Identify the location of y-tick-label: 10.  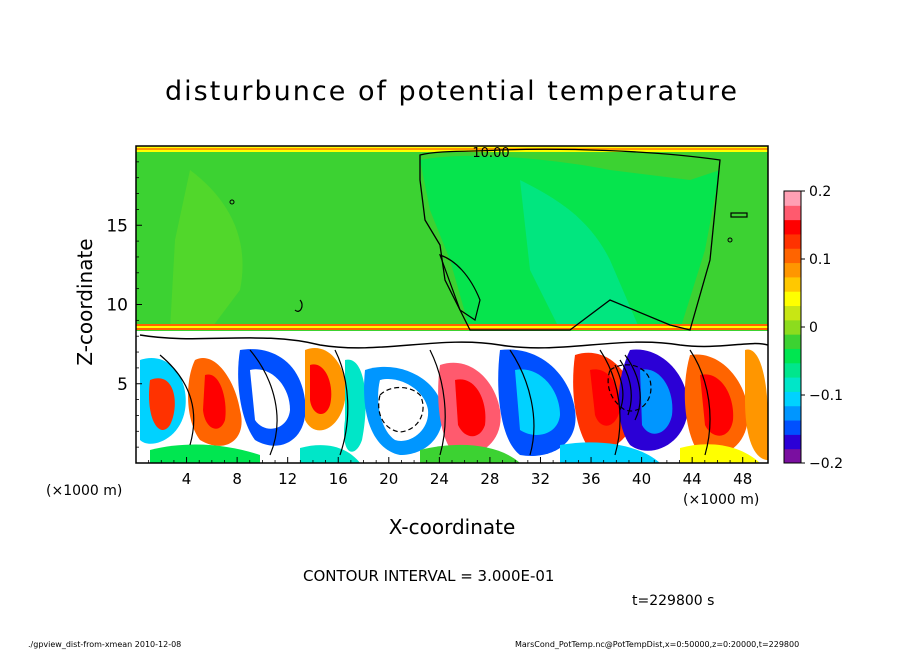
(117, 306).